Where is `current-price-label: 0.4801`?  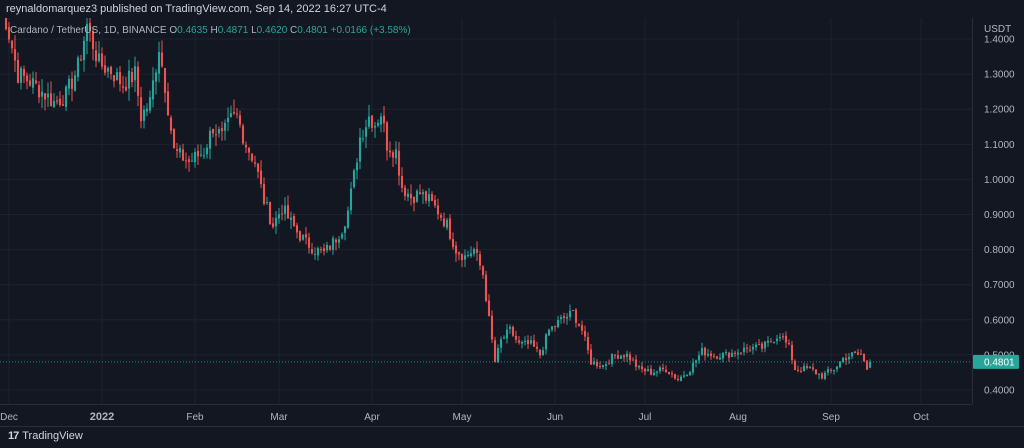 current-price-label: 0.4801 is located at coordinates (999, 362).